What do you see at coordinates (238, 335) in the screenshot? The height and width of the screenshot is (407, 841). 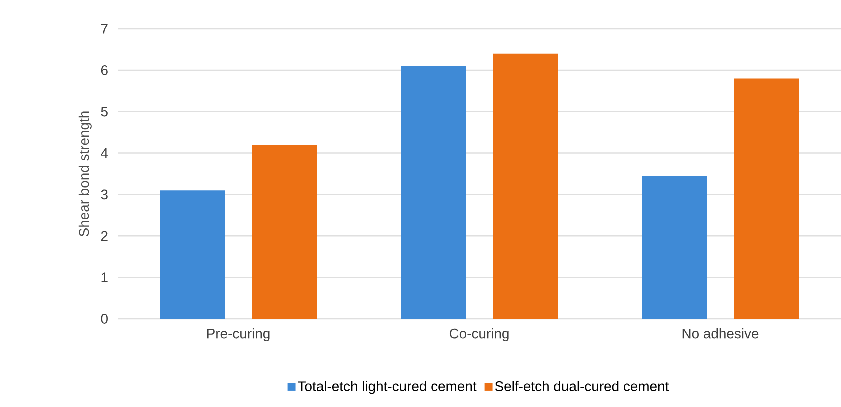 I see `x-tick-label: Pre-curing` at bounding box center [238, 335].